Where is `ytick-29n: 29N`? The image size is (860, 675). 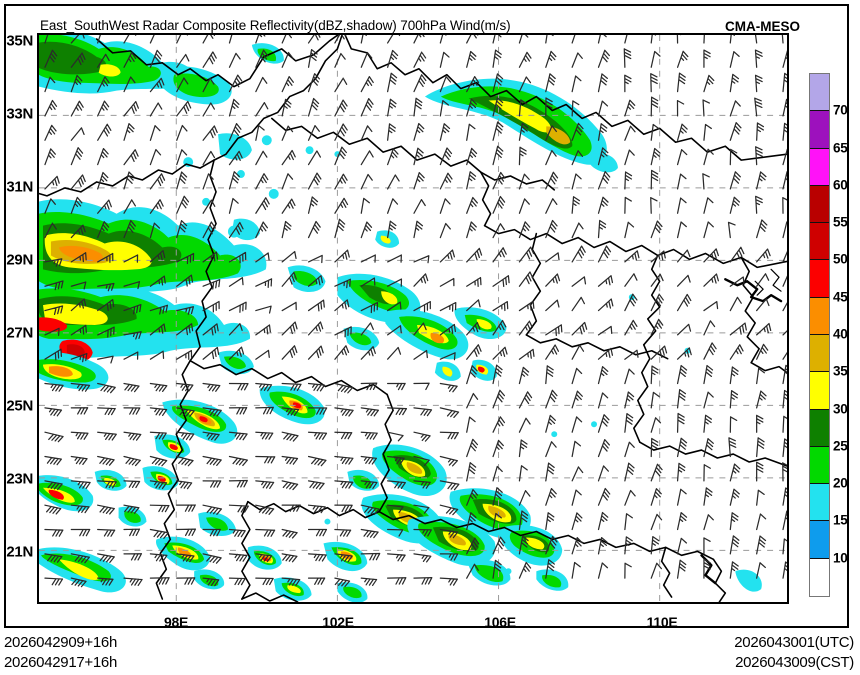 ytick-29n: 29N is located at coordinates (19, 260).